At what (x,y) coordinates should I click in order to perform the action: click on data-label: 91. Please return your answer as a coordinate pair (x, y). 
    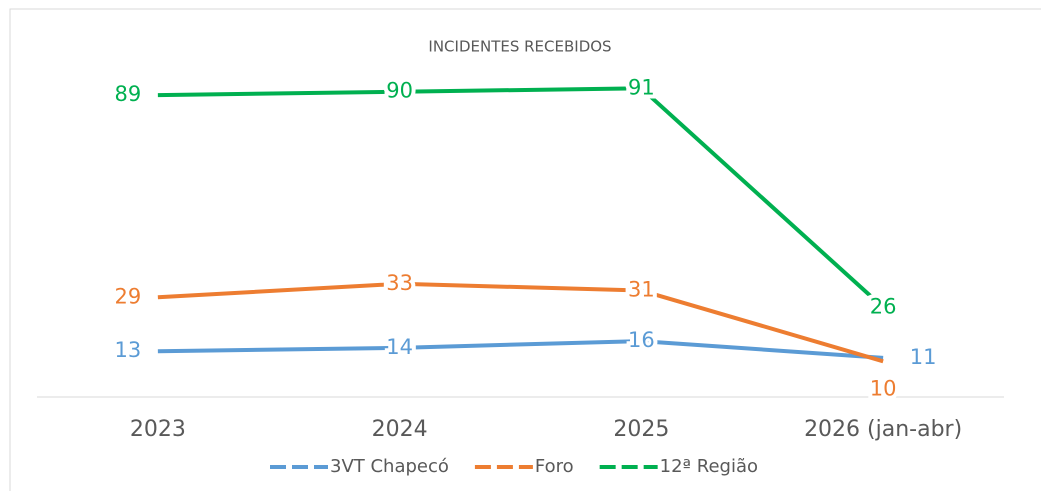
    Looking at the image, I should click on (641, 87).